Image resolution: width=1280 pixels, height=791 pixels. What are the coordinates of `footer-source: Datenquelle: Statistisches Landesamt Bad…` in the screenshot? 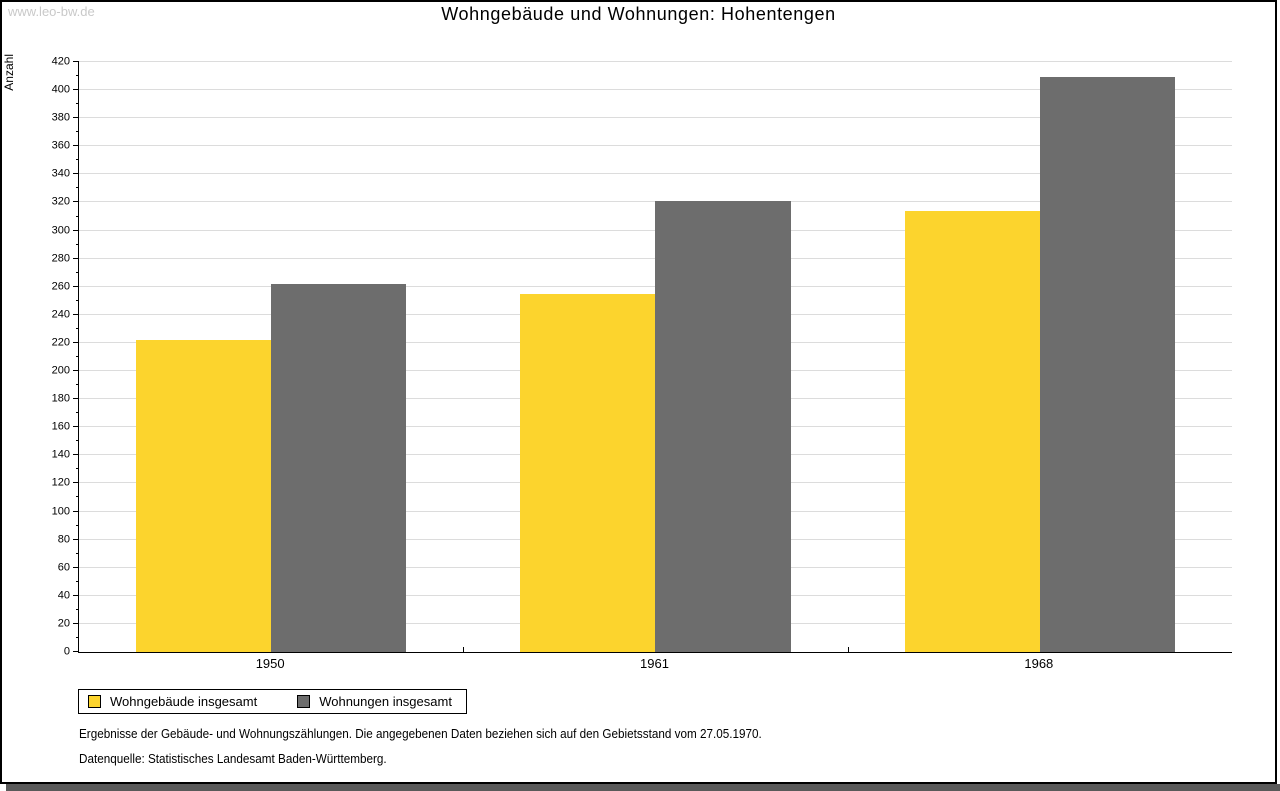 It's located at (233, 758).